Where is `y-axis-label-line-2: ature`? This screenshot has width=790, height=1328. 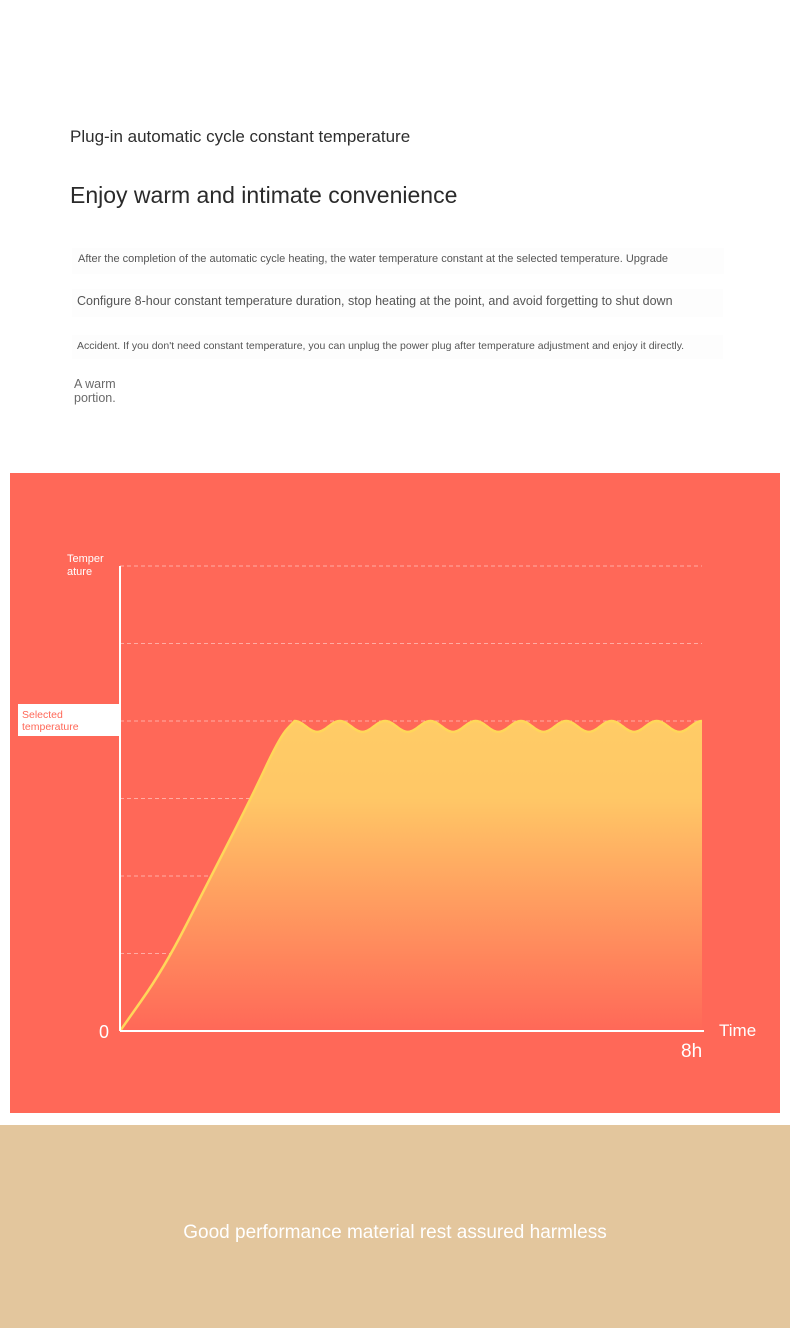
y-axis-label-line-2: ature is located at coordinates (79, 572).